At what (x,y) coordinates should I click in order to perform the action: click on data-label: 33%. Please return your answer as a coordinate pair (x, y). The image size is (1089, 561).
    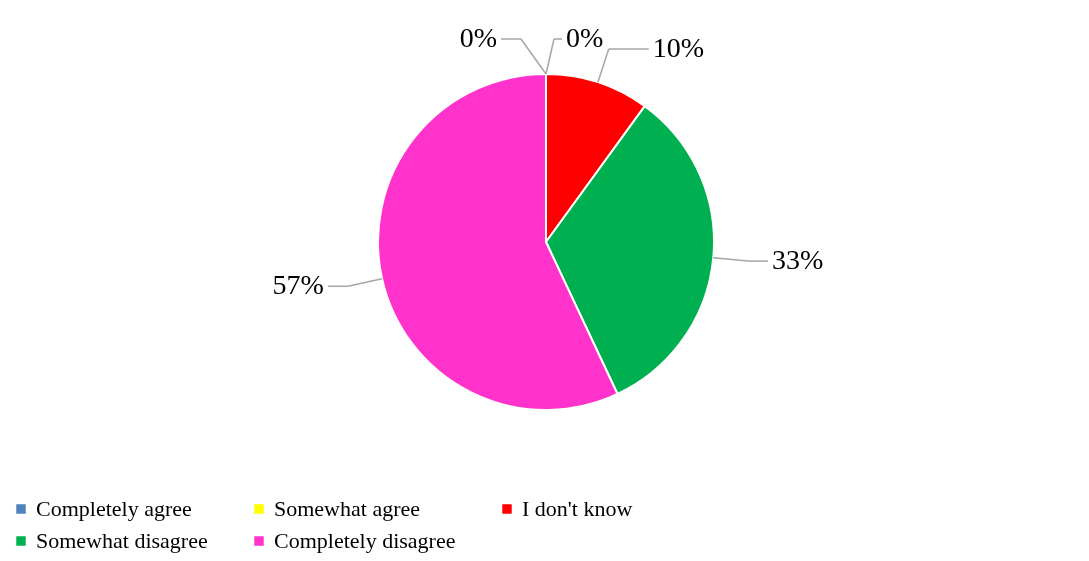
    Looking at the image, I should click on (798, 260).